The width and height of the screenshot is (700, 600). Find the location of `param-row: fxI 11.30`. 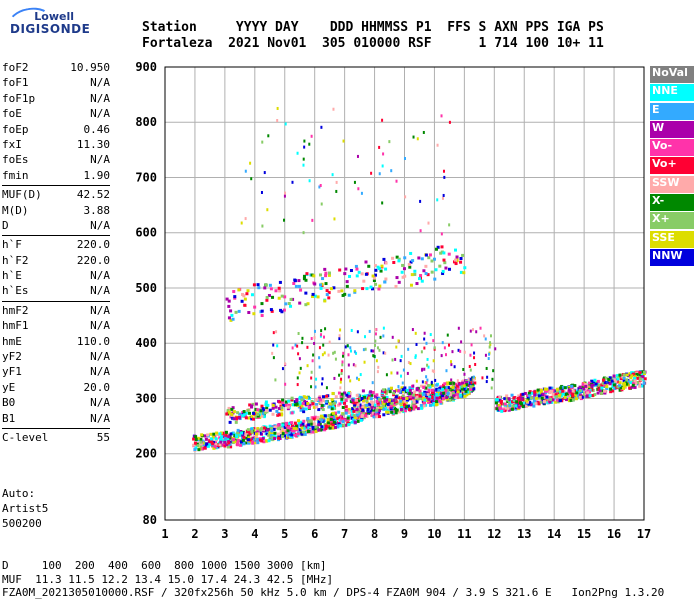

param-row: fxI 11.30 is located at coordinates (56, 144).